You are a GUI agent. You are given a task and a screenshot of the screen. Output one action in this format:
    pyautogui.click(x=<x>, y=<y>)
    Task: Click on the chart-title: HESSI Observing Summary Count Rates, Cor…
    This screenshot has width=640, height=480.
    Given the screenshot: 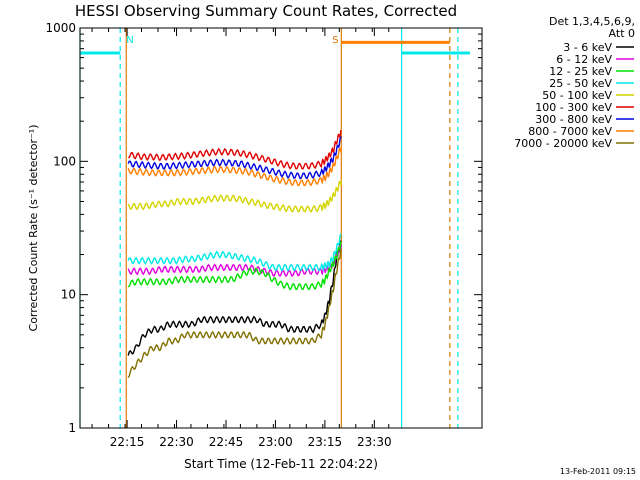 What is the action you would take?
    pyautogui.click(x=266, y=11)
    